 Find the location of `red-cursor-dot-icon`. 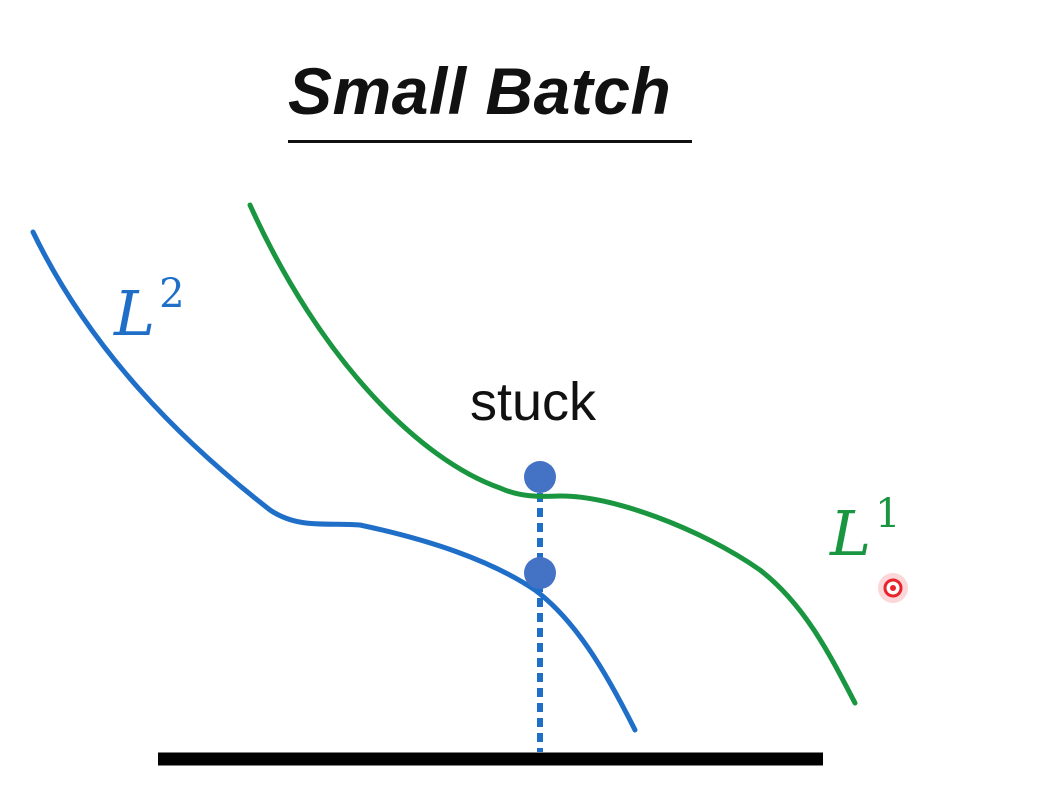

red-cursor-dot-icon is located at coordinates (893, 588).